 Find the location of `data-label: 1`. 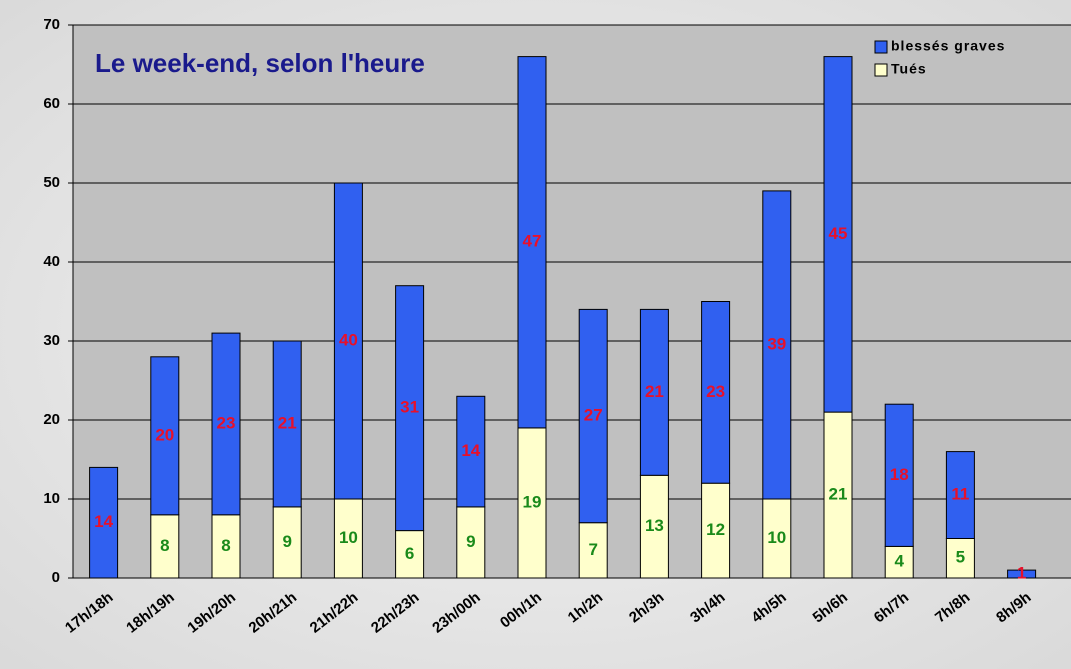

data-label: 1 is located at coordinates (1021, 573).